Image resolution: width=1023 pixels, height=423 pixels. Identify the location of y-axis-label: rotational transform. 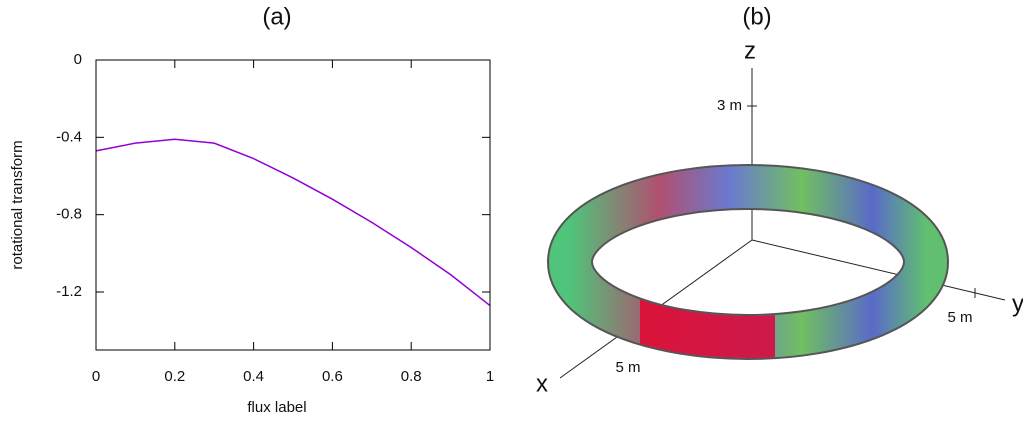
(17, 204).